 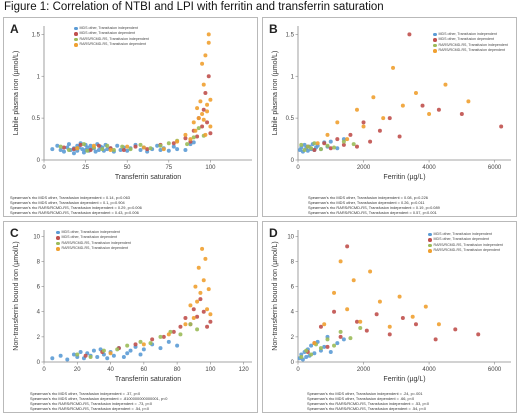 I want to click on y-tick-label: 1.5, so click(x=290, y=35).